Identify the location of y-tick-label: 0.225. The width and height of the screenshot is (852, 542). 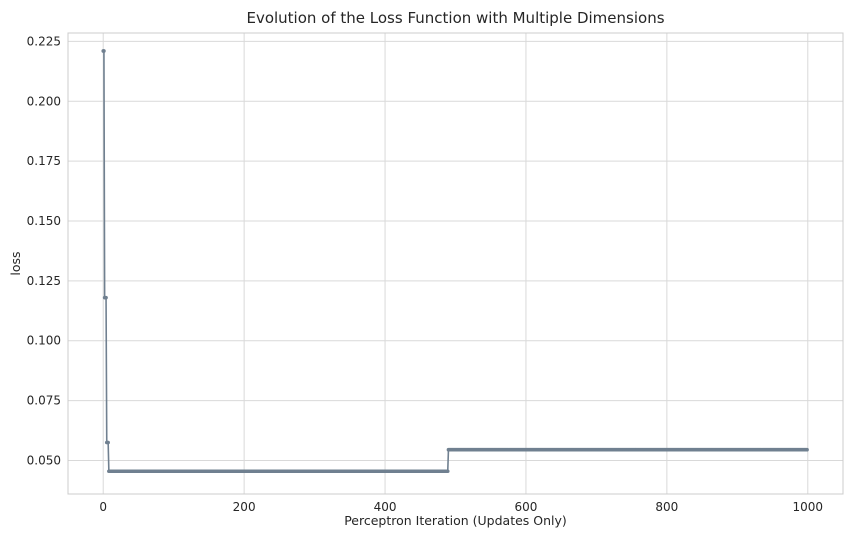
(44, 41).